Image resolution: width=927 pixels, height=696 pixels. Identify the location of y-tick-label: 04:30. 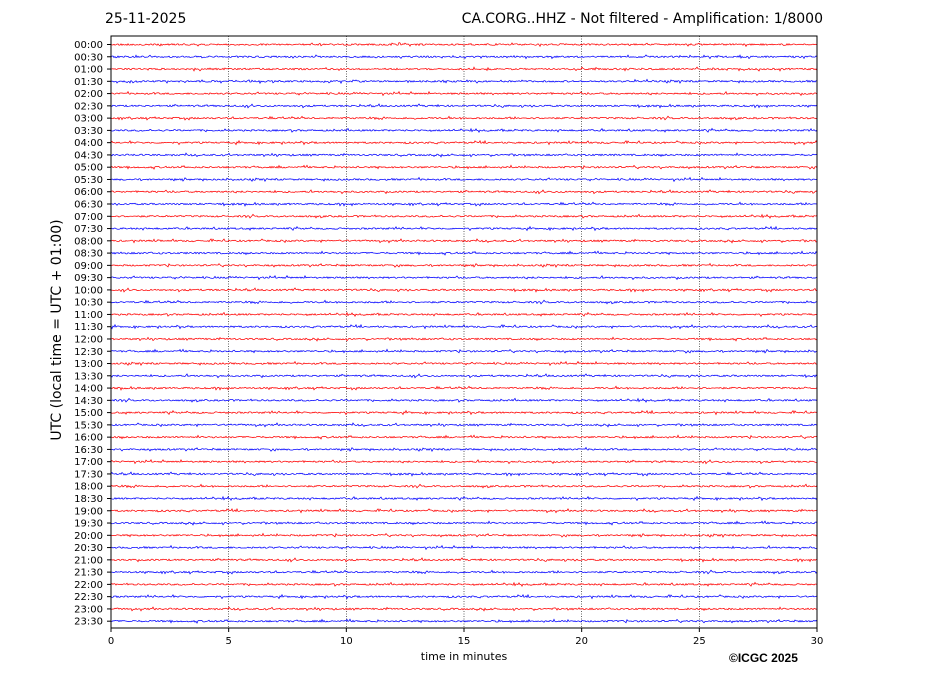
(88, 155).